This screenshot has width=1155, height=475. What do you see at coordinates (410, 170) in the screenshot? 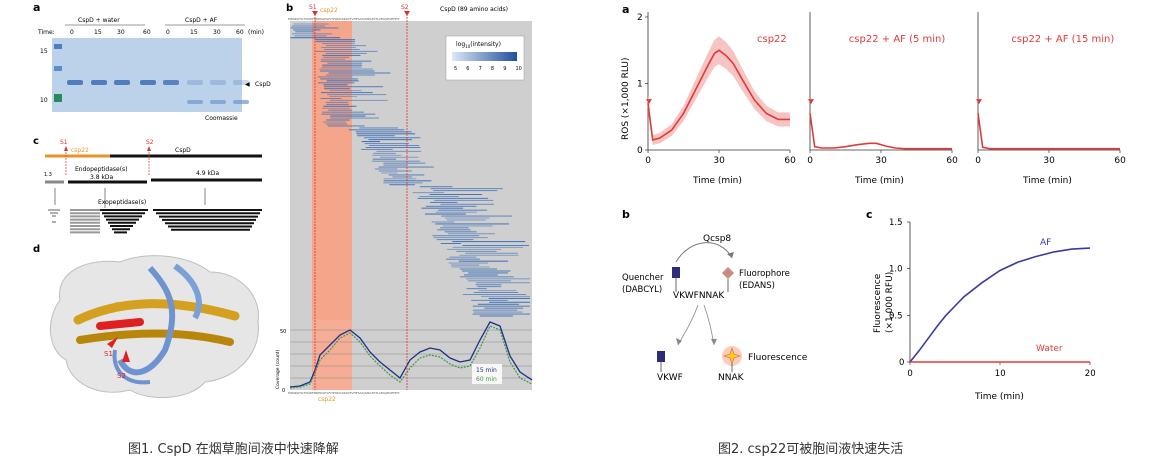
I see `peptide-bars` at bounding box center [410, 170].